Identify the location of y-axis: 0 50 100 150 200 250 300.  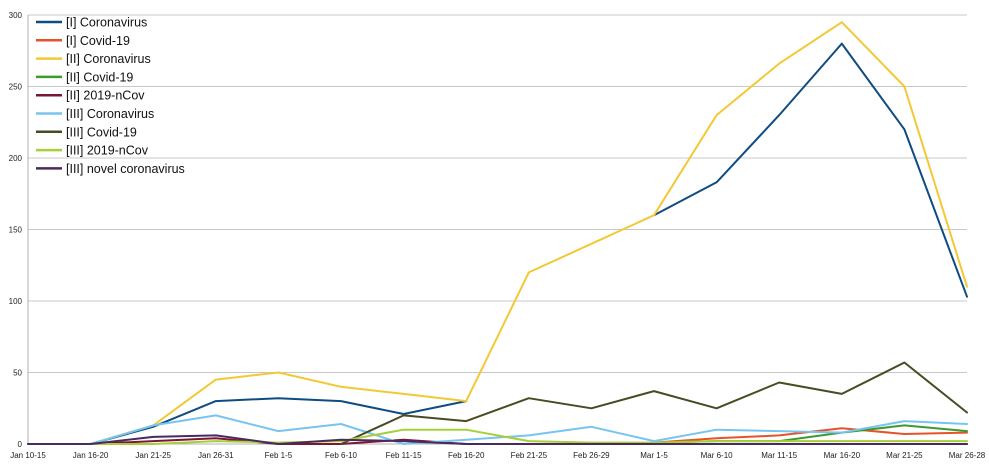
(19, 230).